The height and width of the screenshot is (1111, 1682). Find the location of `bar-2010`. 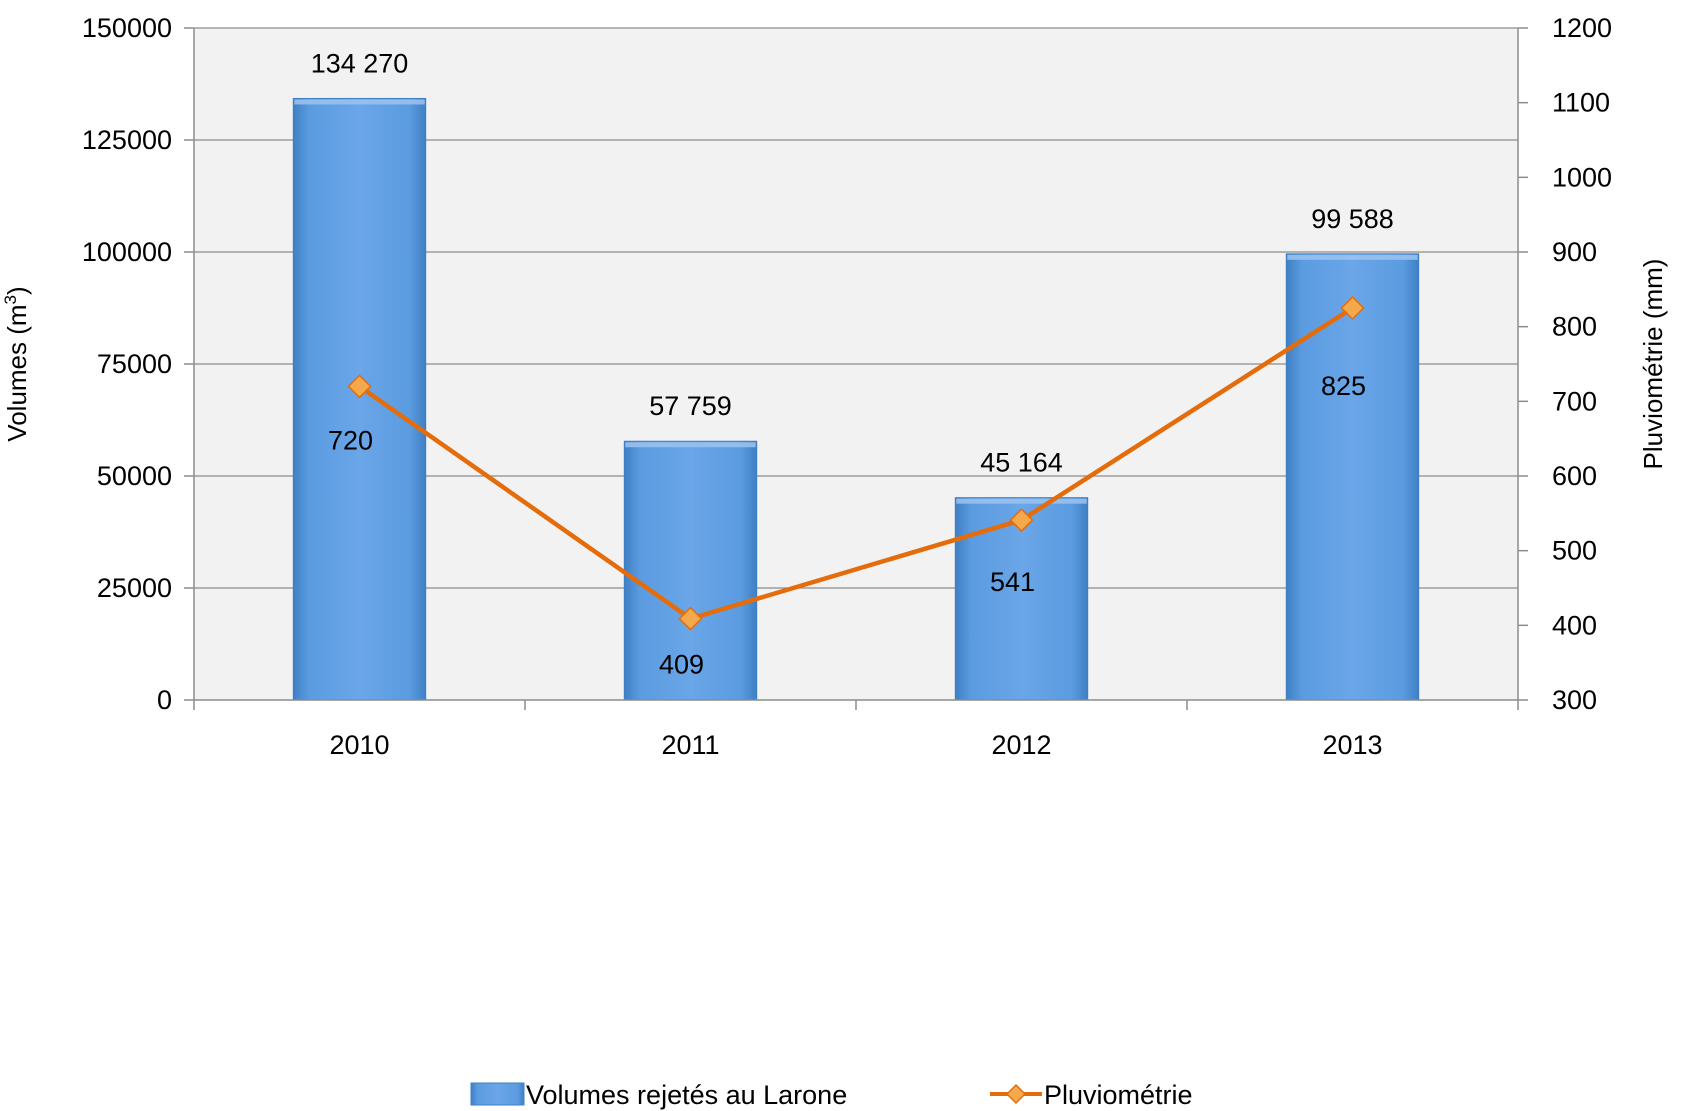

bar-2010 is located at coordinates (359, 399).